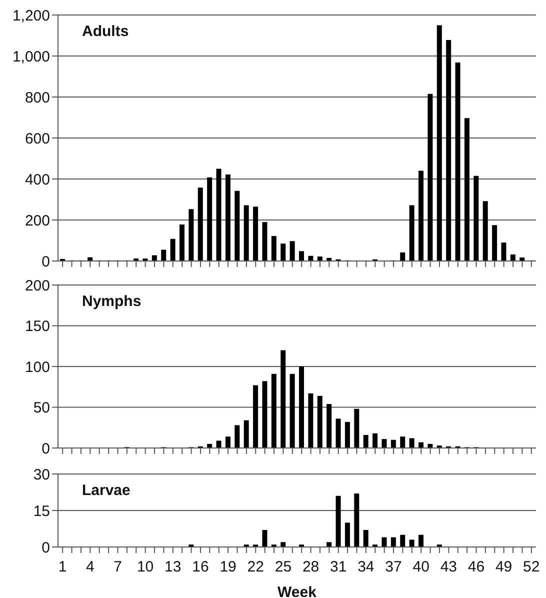 The width and height of the screenshot is (546, 598). I want to click on y-tick-label: 15, so click(41, 511).